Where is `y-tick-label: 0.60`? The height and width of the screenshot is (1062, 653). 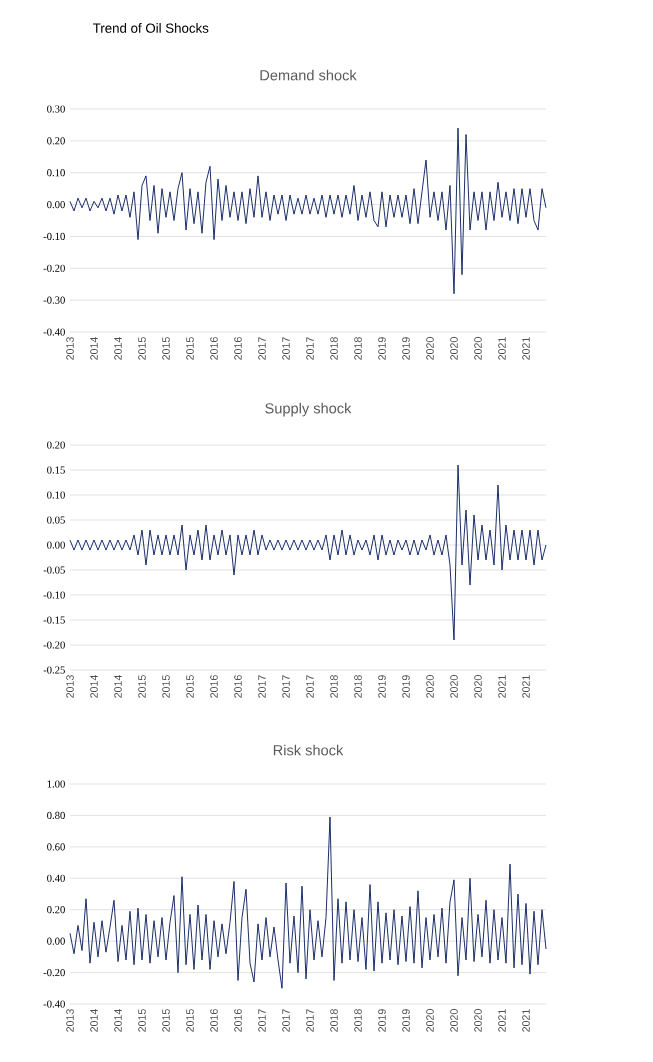 y-tick-label: 0.60 is located at coordinates (56, 847).